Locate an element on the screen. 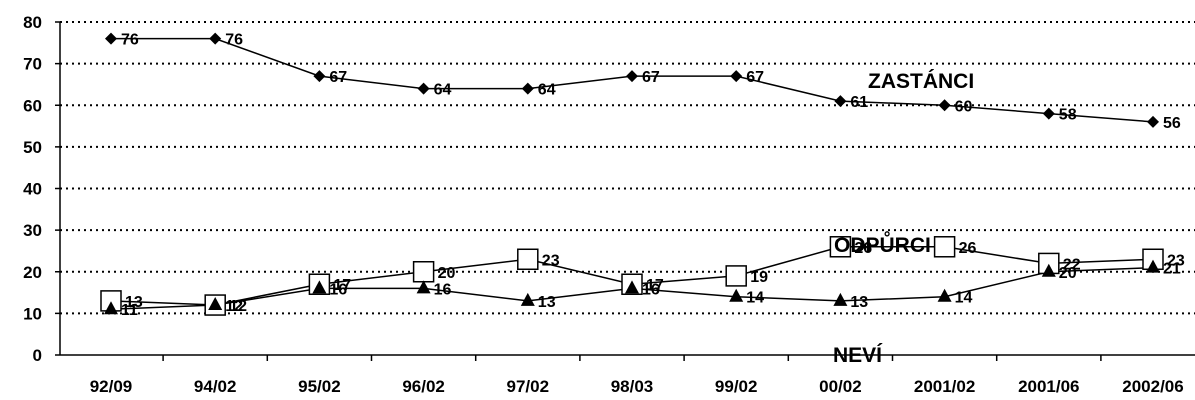  y-tick-label: 70 is located at coordinates (32, 64).